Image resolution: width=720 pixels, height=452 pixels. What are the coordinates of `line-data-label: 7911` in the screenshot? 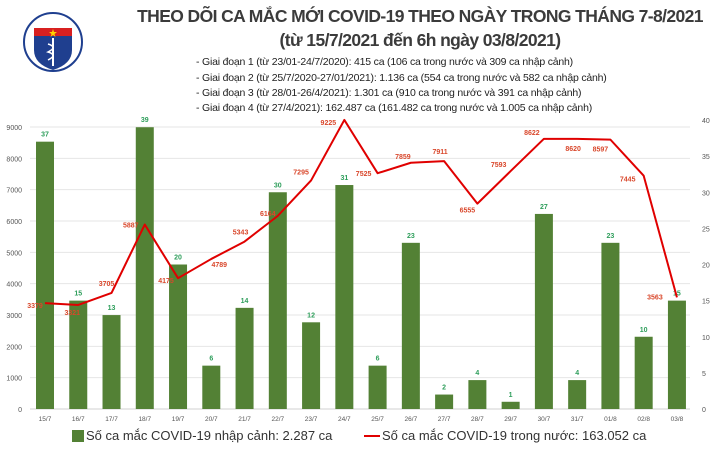 It's located at (440, 152).